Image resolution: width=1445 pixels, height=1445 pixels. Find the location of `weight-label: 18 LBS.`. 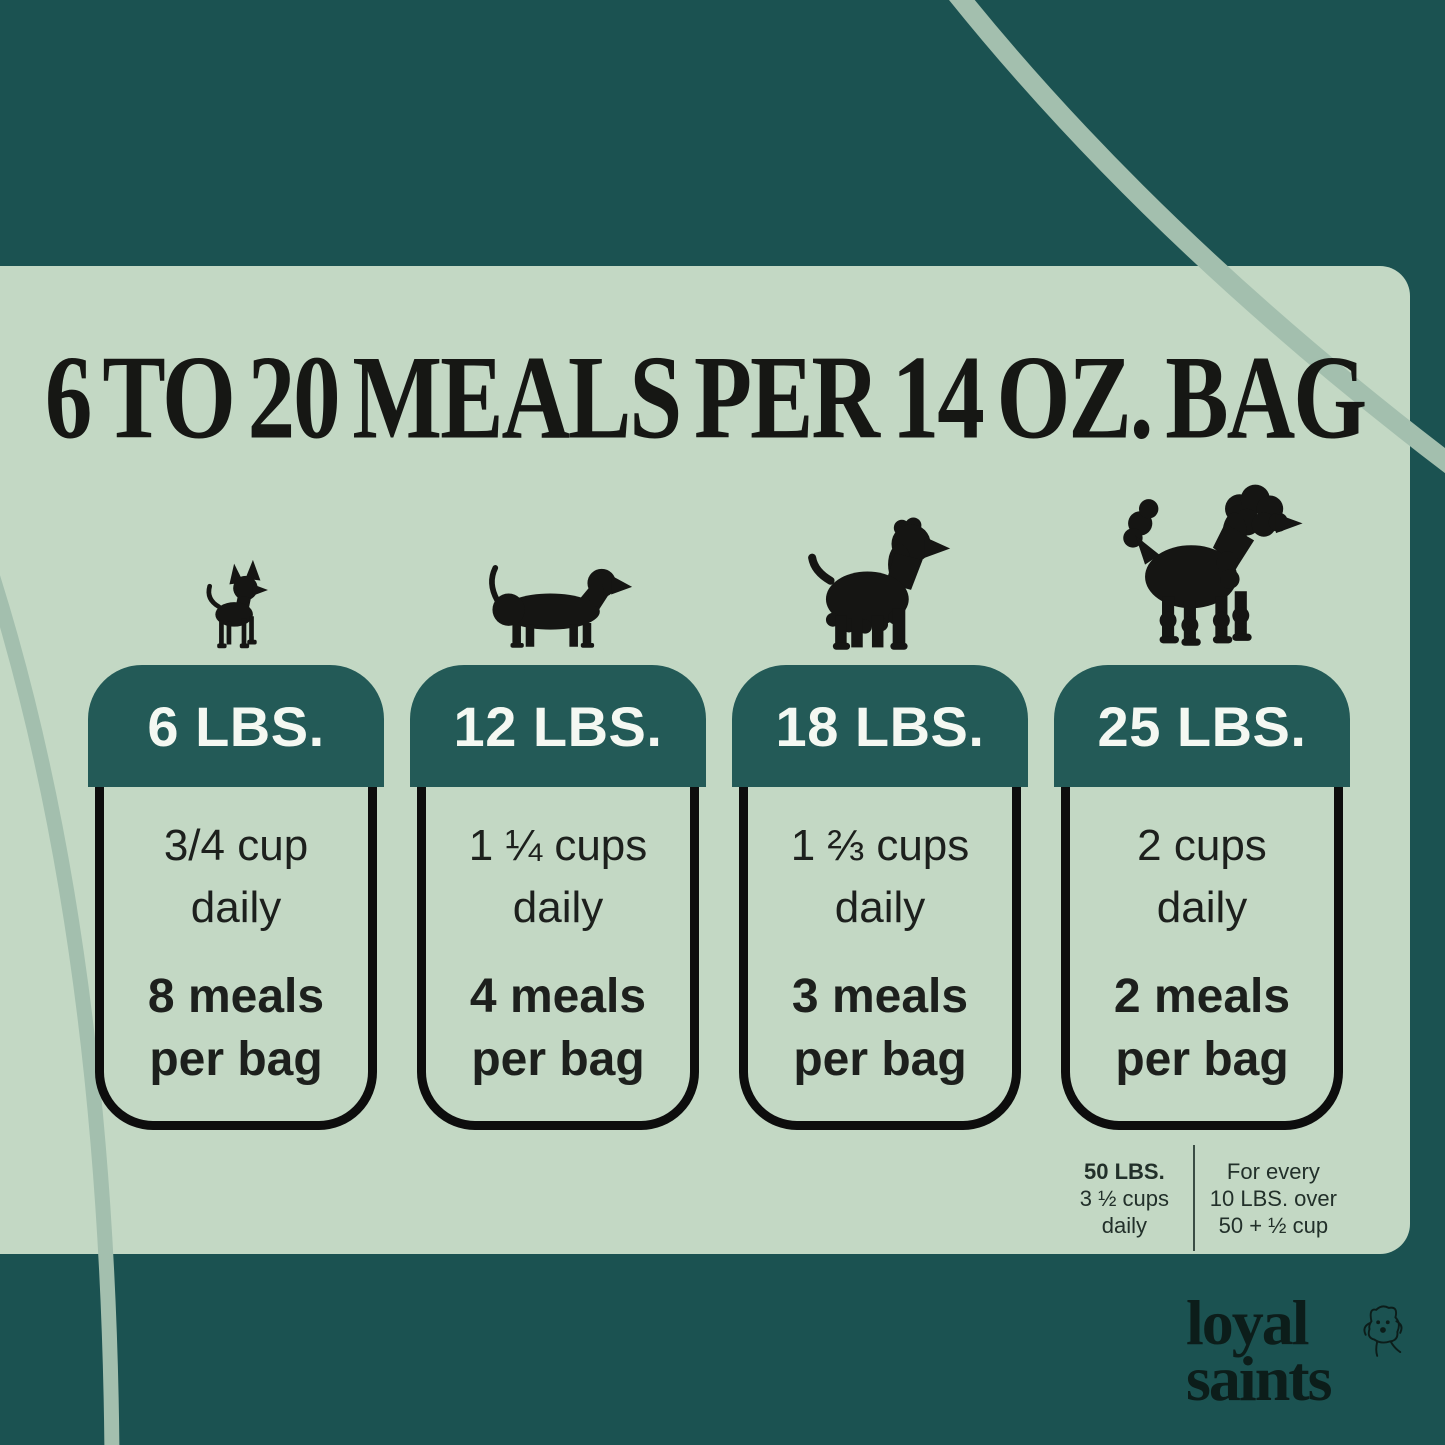

weight-label: 18 LBS. is located at coordinates (880, 726).